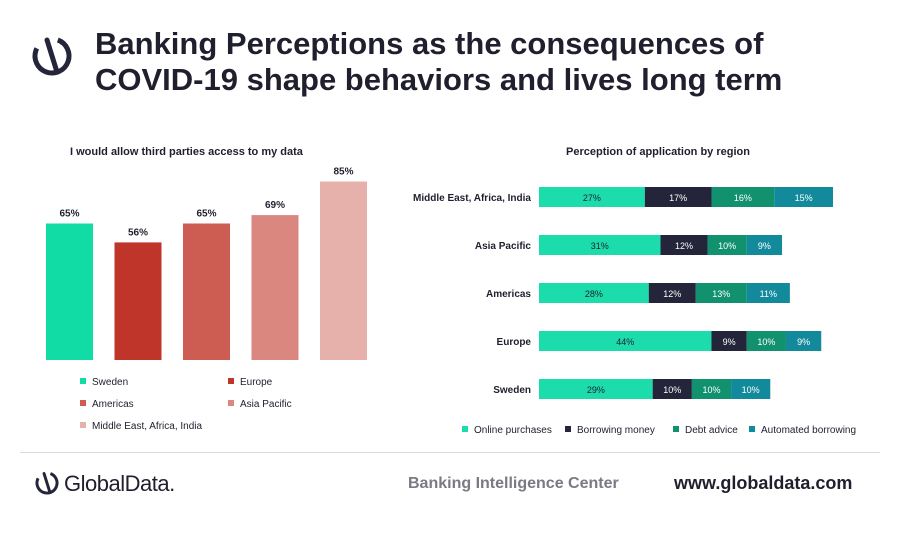 This screenshot has height=543, width=900. I want to click on right-segment-label-3-2: 10%, so click(766, 342).